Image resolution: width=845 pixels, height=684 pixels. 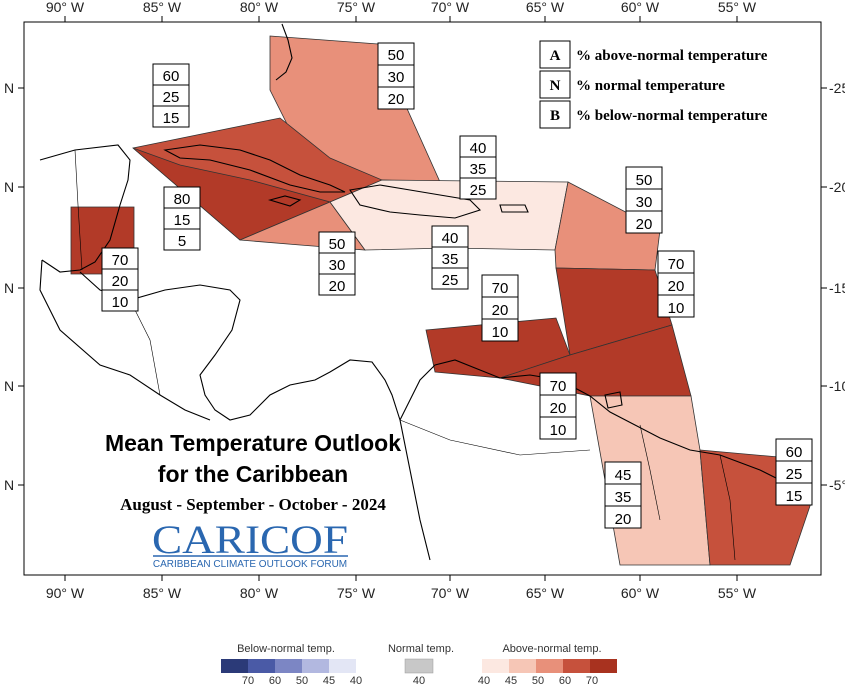 What do you see at coordinates (837, 485) in the screenshot?
I see `right-tick-label: -5°` at bounding box center [837, 485].